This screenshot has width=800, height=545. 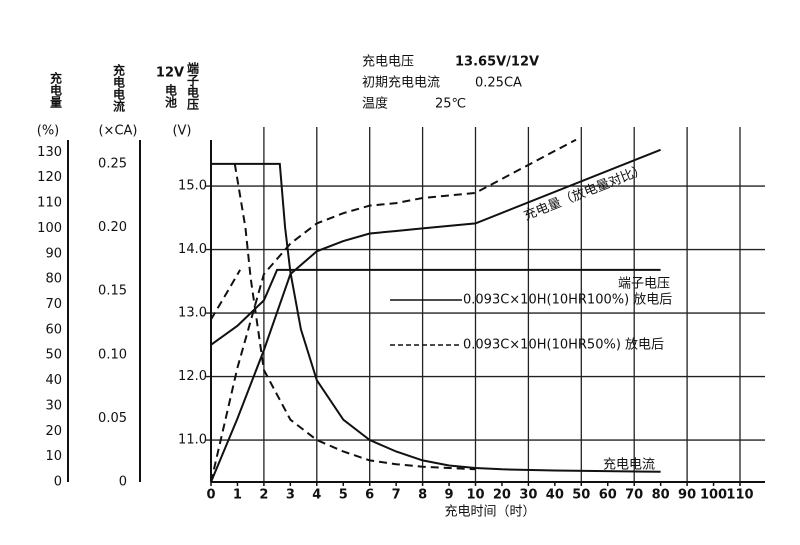 I want to click on y-tick-label: 90, so click(x=53, y=253).